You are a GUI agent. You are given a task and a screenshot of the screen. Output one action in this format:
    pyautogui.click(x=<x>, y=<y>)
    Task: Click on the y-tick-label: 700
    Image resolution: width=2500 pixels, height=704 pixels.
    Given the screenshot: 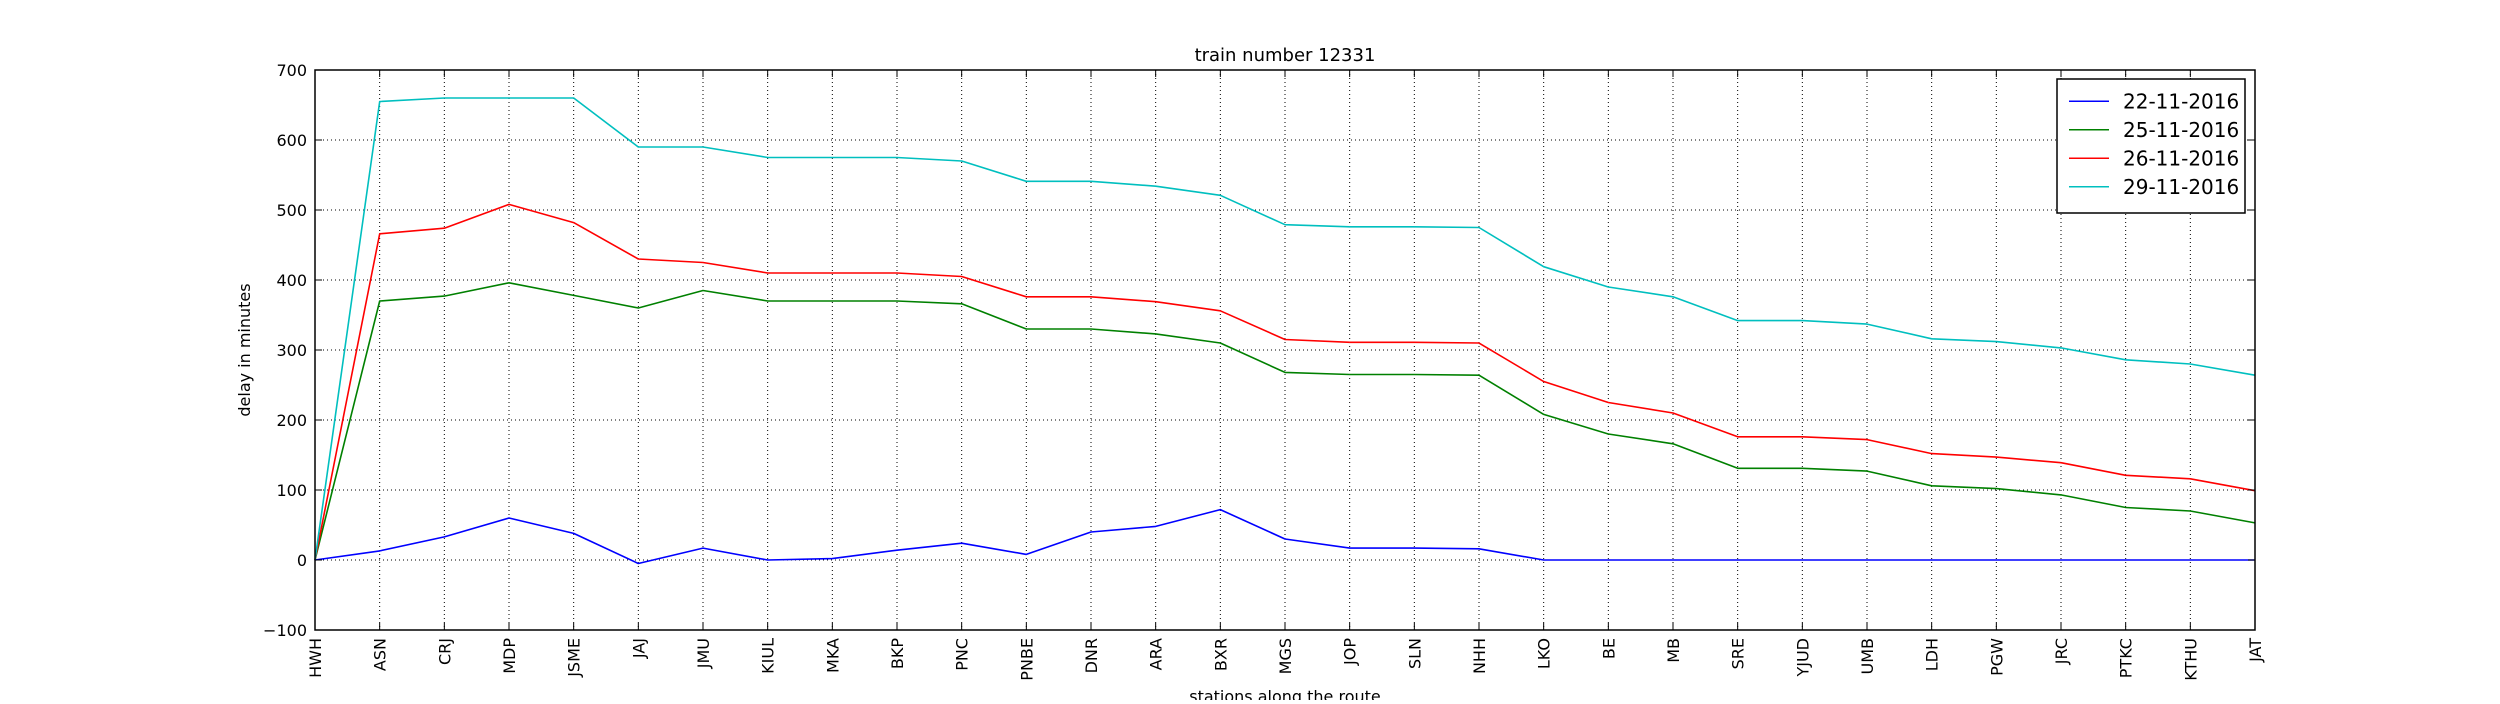 What is the action you would take?
    pyautogui.click(x=291, y=70)
    